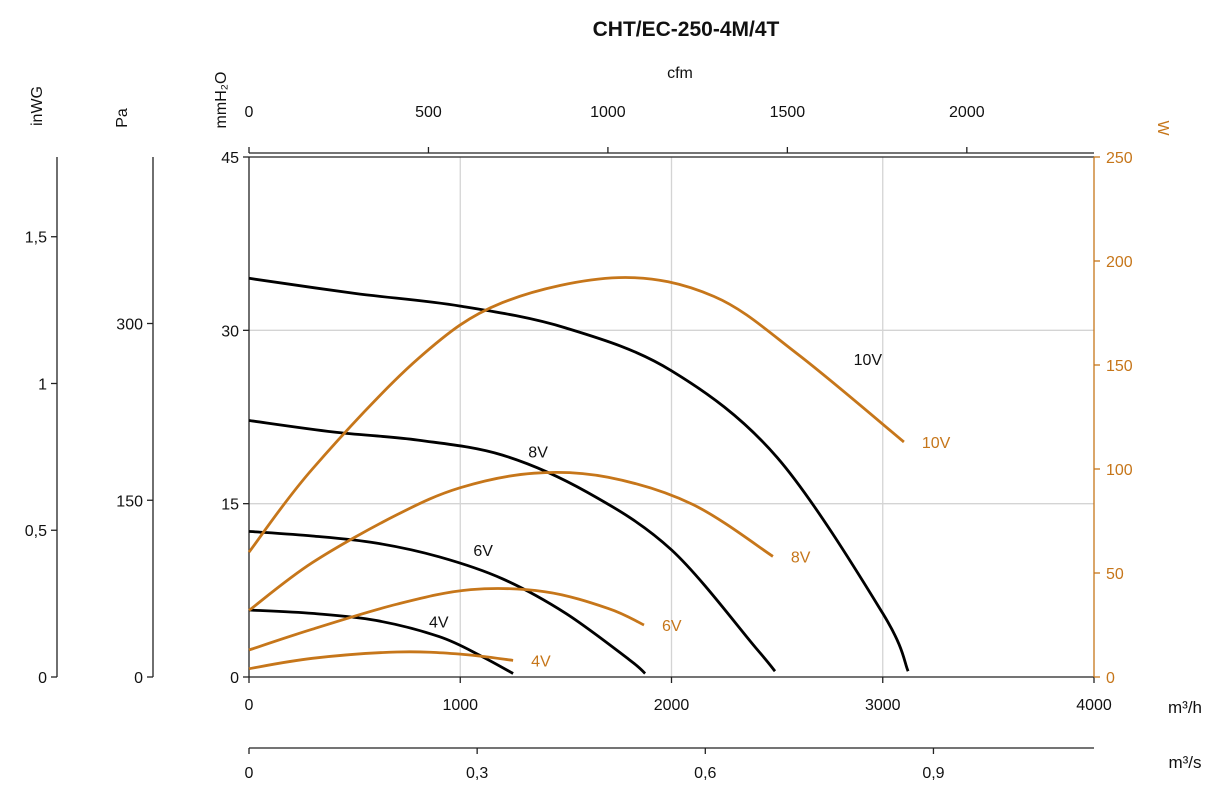  Describe the element at coordinates (230, 331) in the screenshot. I see `y-tick-label-mmh2o: 30` at that location.